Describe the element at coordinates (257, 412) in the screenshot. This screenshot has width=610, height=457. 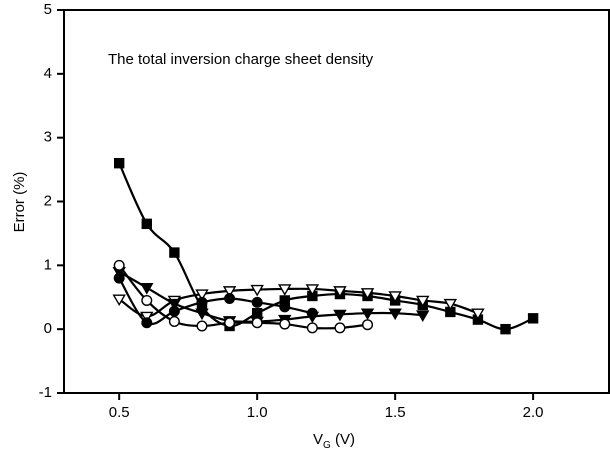
I see `x-tick-label: 1.0` at that location.